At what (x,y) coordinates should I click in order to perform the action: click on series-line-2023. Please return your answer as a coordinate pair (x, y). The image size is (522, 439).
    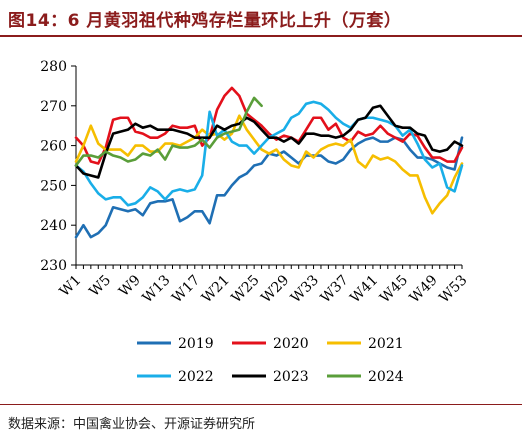
    Looking at the image, I should click on (269, 141).